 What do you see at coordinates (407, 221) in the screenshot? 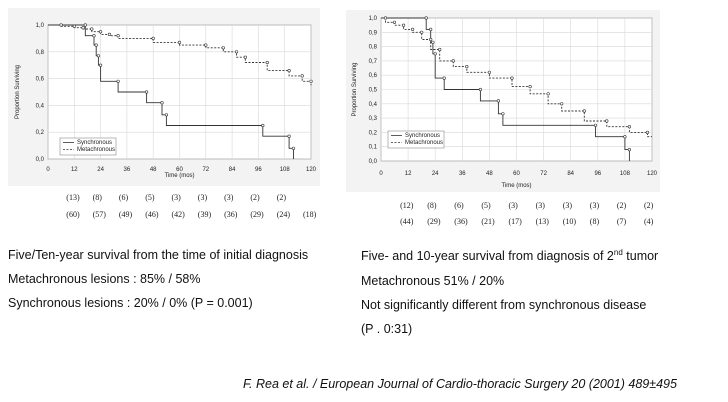
I see `at-risk-count: (44)` at bounding box center [407, 221].